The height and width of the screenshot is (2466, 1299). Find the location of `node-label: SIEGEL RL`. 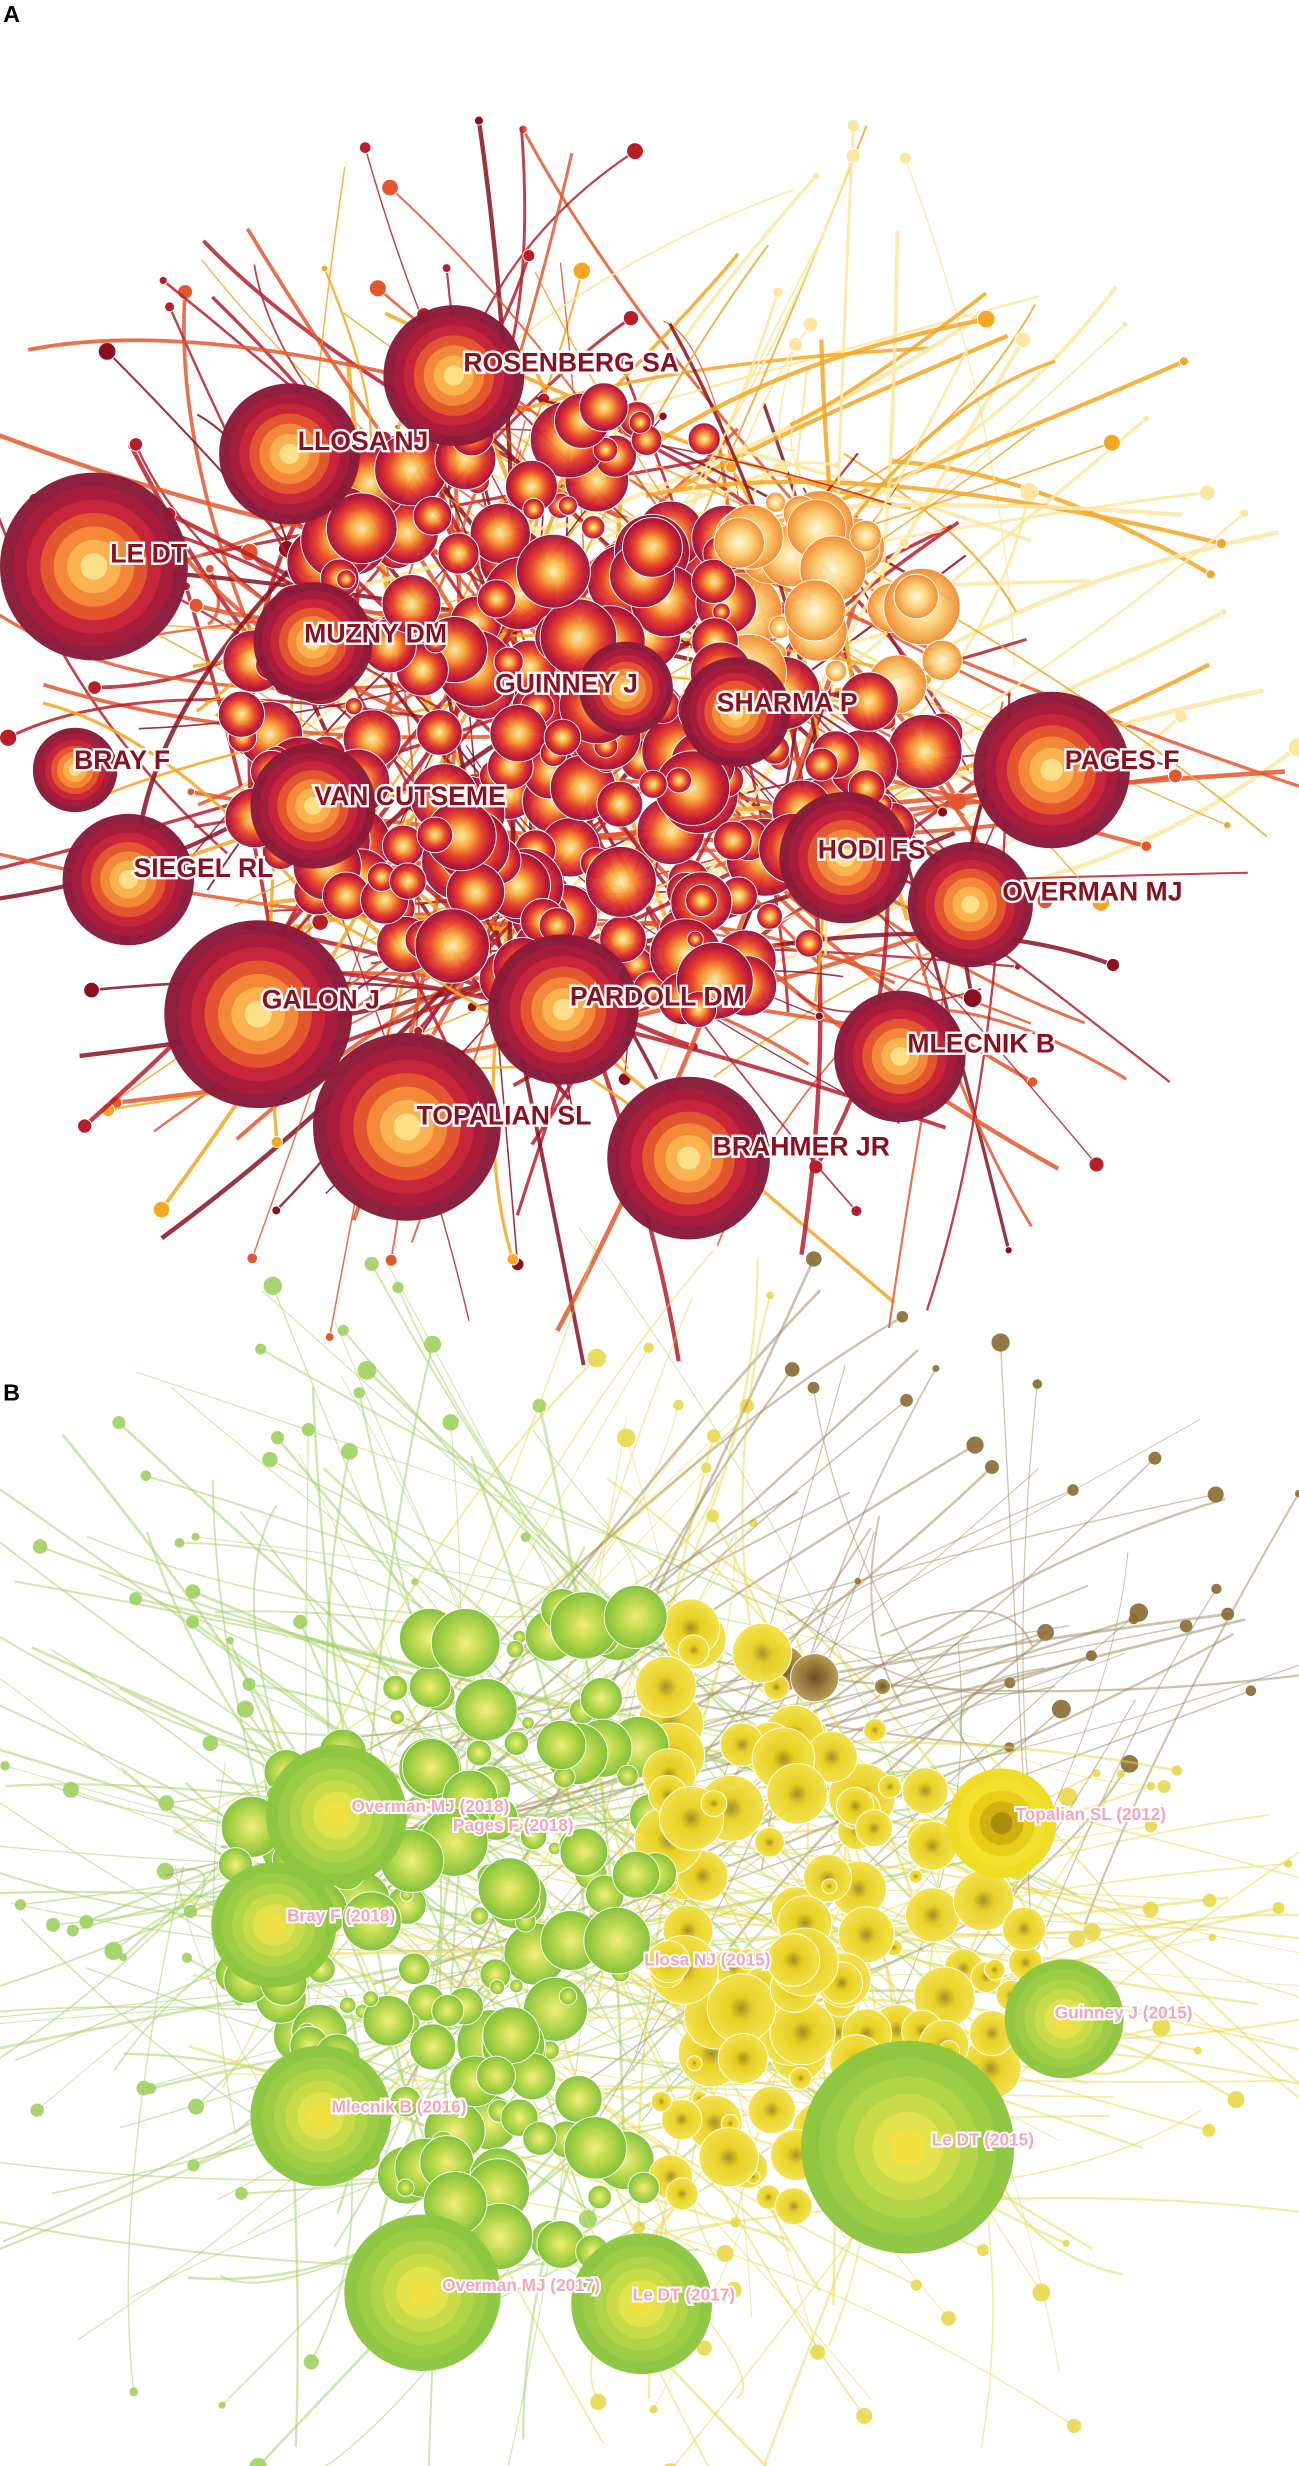

node-label: SIEGEL RL is located at coordinates (204, 868).